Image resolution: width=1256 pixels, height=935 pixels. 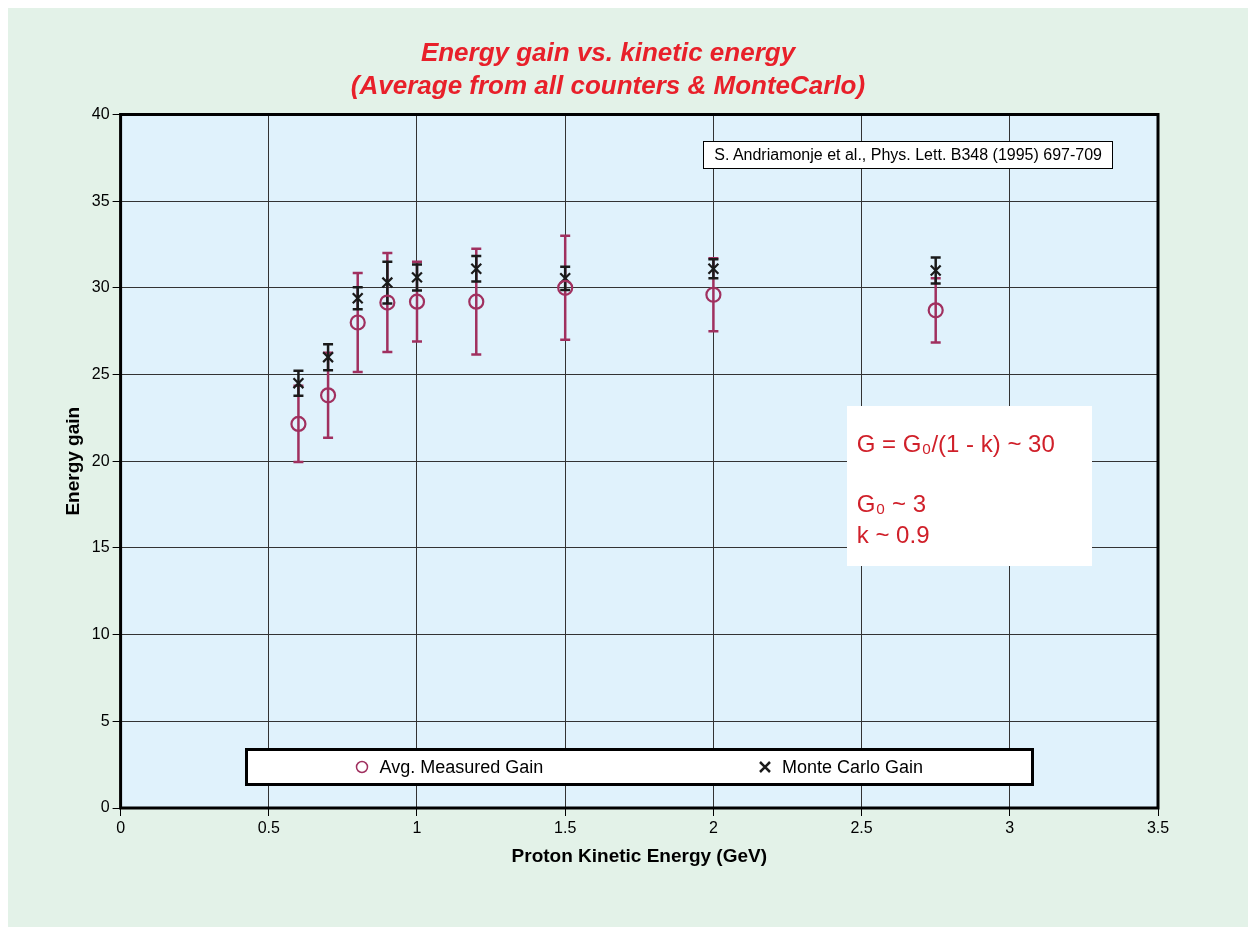 What do you see at coordinates (1010, 828) in the screenshot?
I see `x-tick-label: 3` at bounding box center [1010, 828].